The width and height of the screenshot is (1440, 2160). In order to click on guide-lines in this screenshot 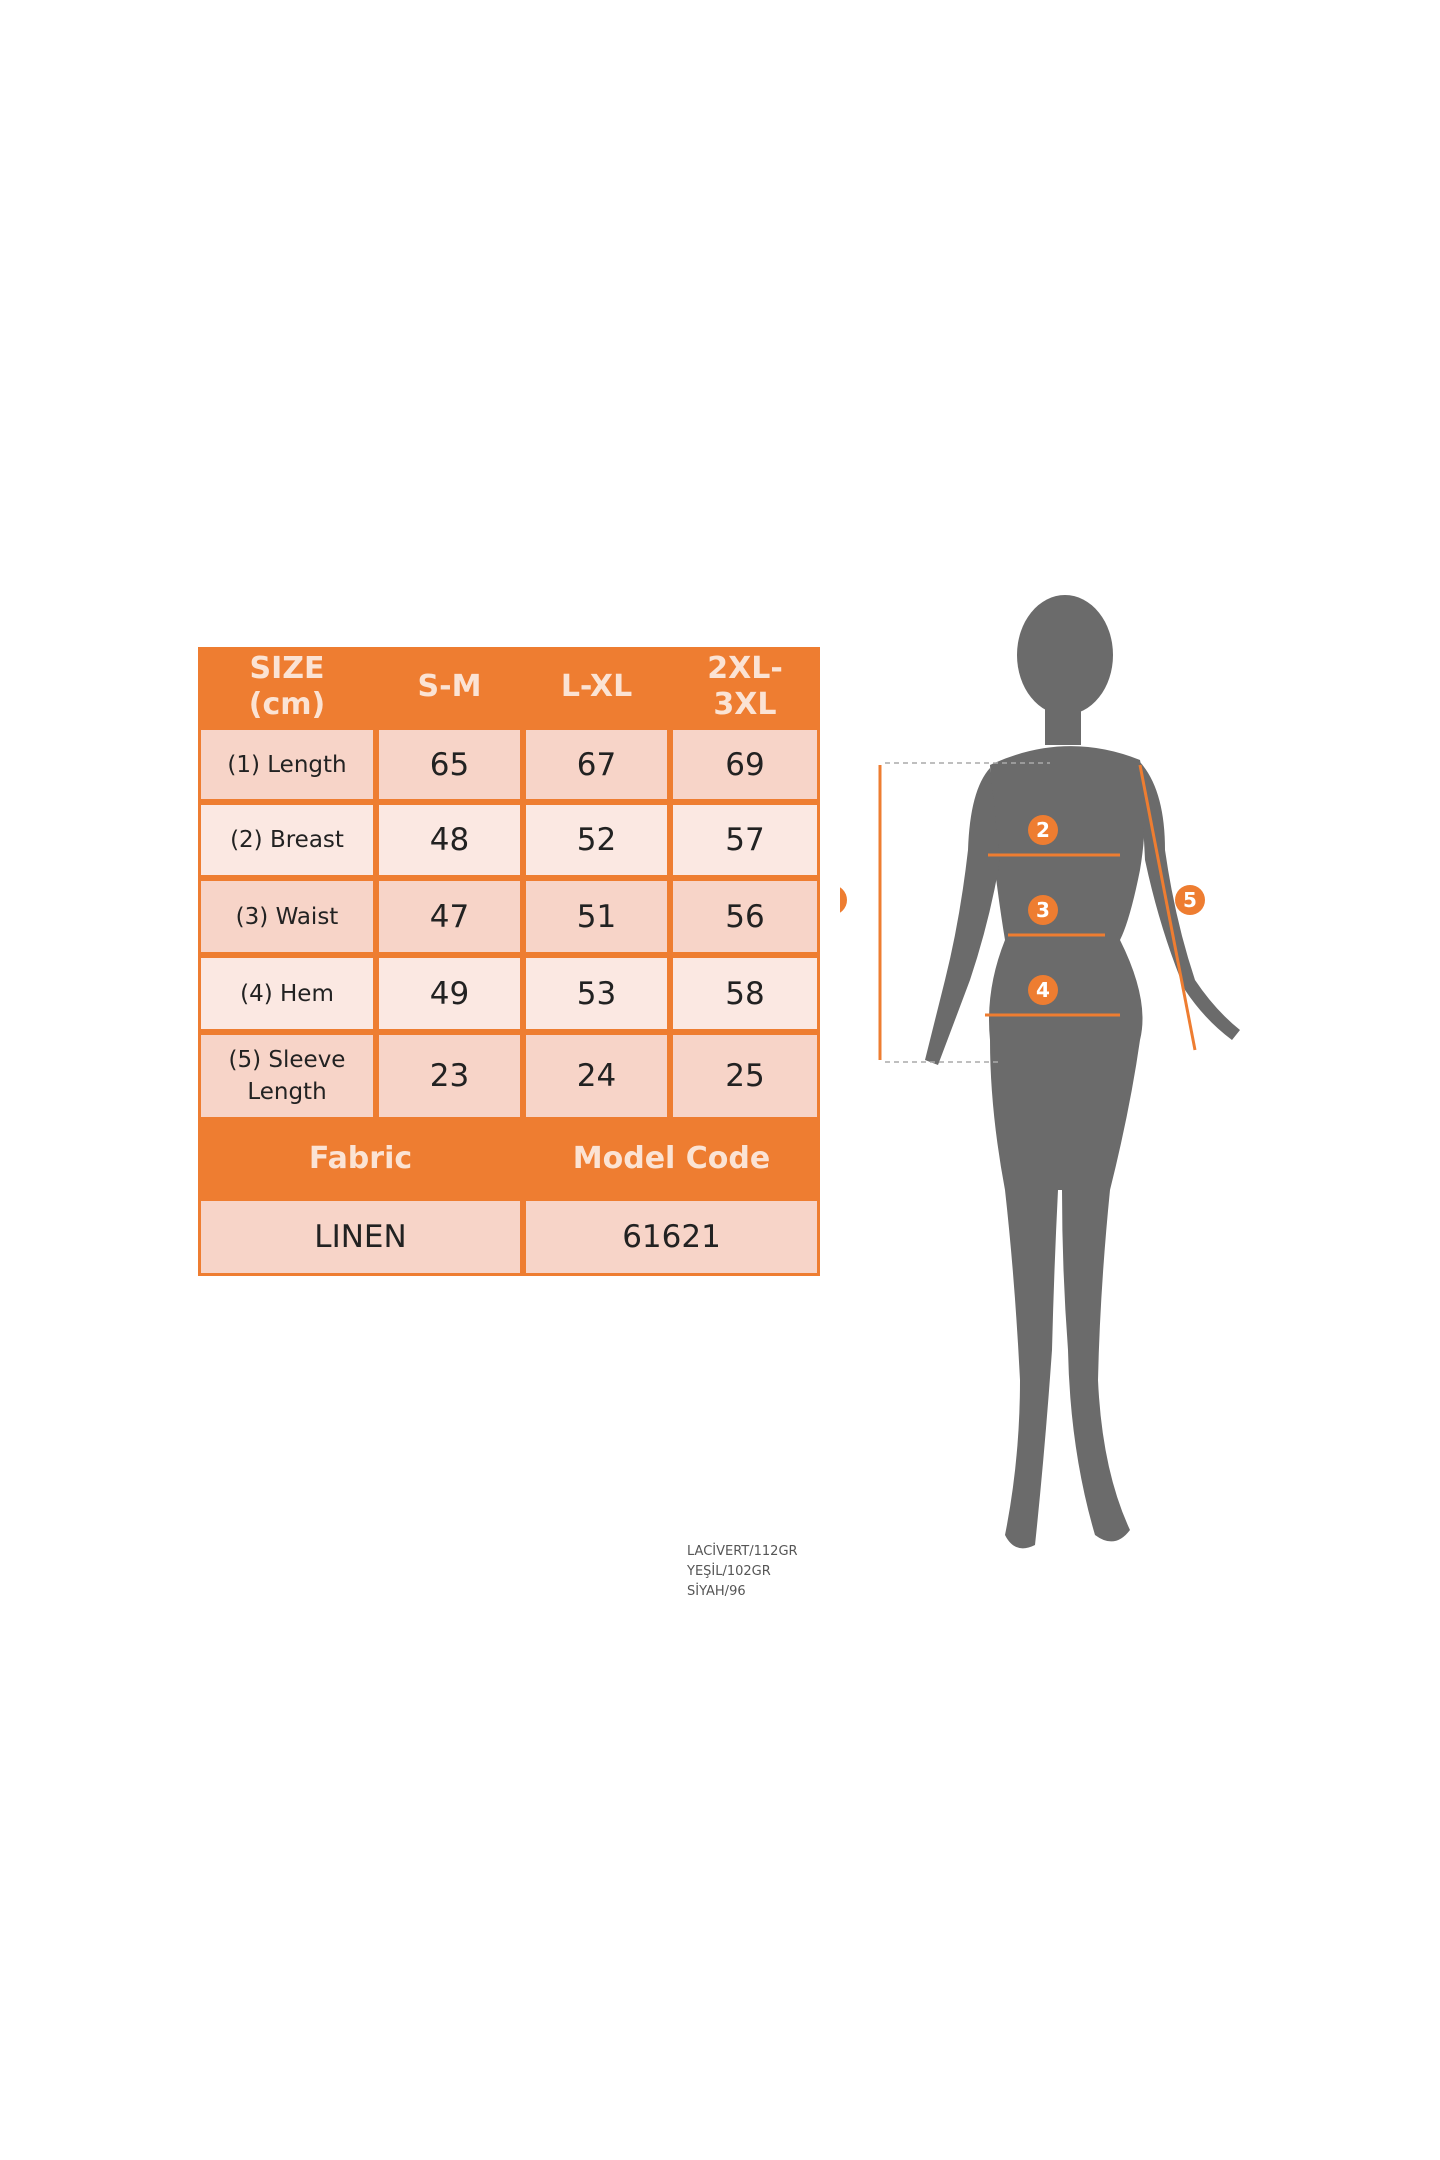, I will do `click(967, 912)`.